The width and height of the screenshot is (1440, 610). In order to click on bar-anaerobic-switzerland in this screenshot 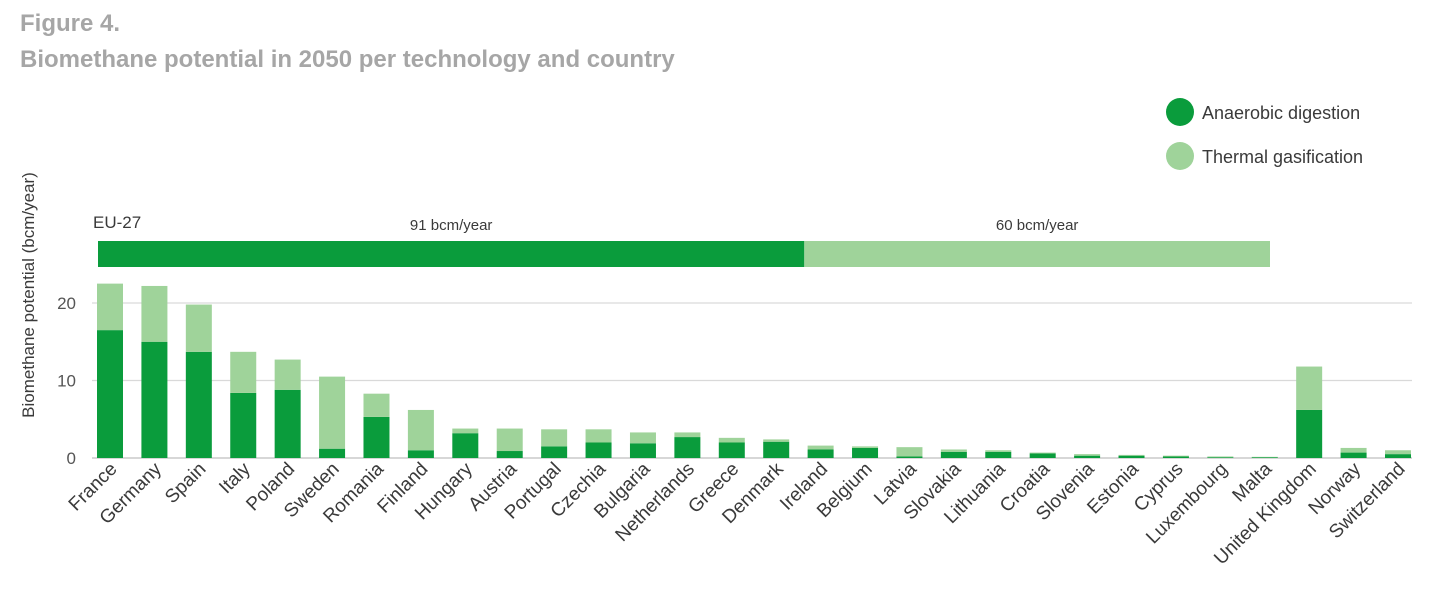, I will do `click(1398, 456)`.